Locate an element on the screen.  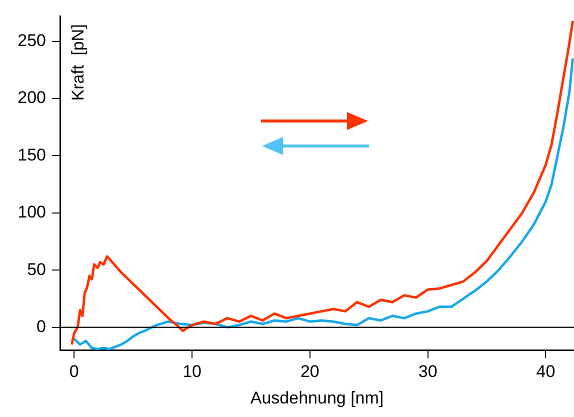
y-tick-label: 150 is located at coordinates (32, 154).